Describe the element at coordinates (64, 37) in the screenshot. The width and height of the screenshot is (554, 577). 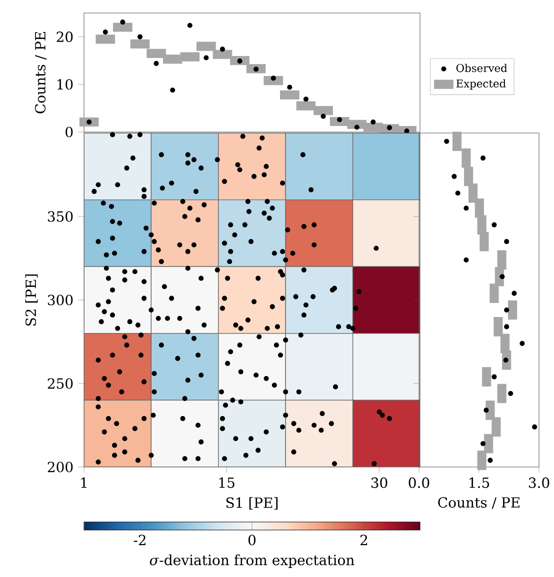
I see `y-tick-label: 20` at that location.